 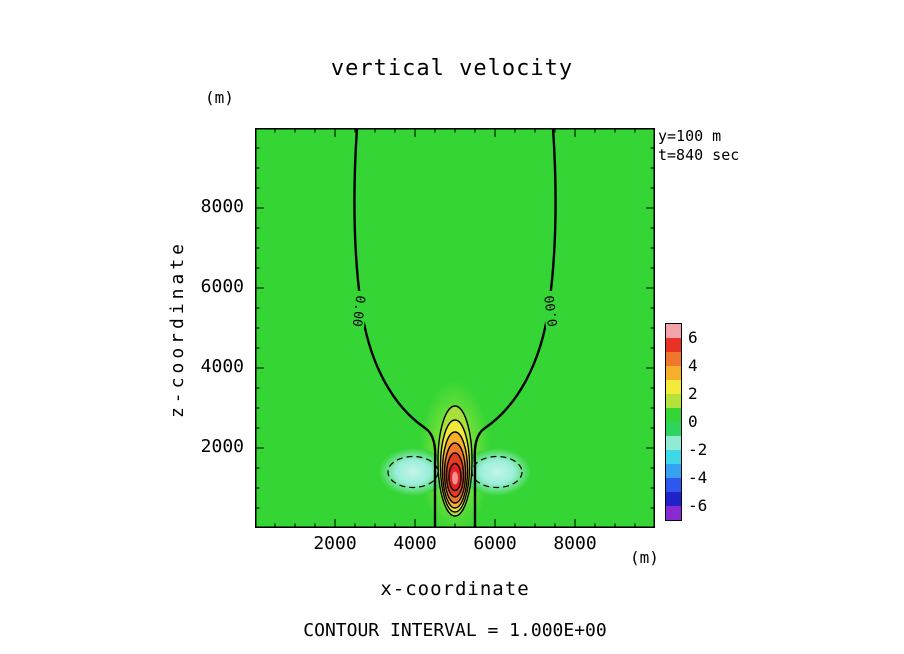 What do you see at coordinates (698, 449) in the screenshot?
I see `colorbar-tick-neg2: -2` at bounding box center [698, 449].